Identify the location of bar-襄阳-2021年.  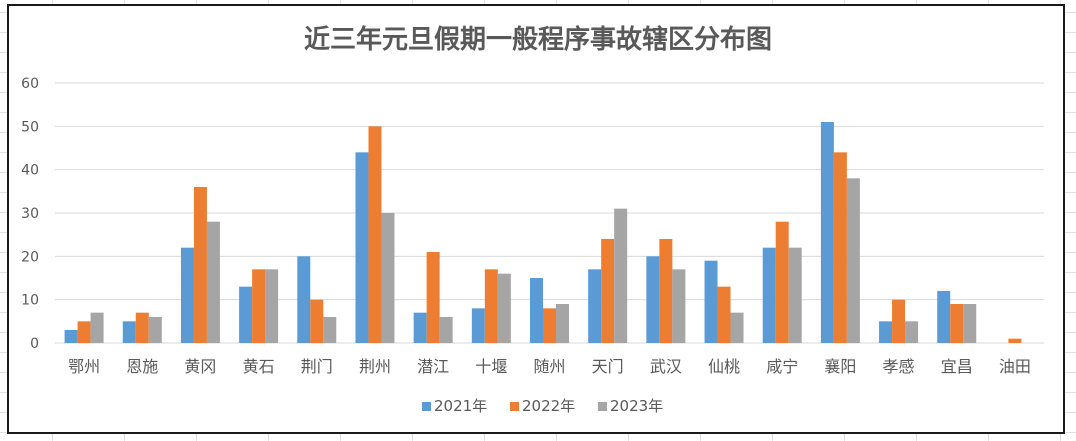
(827, 232).